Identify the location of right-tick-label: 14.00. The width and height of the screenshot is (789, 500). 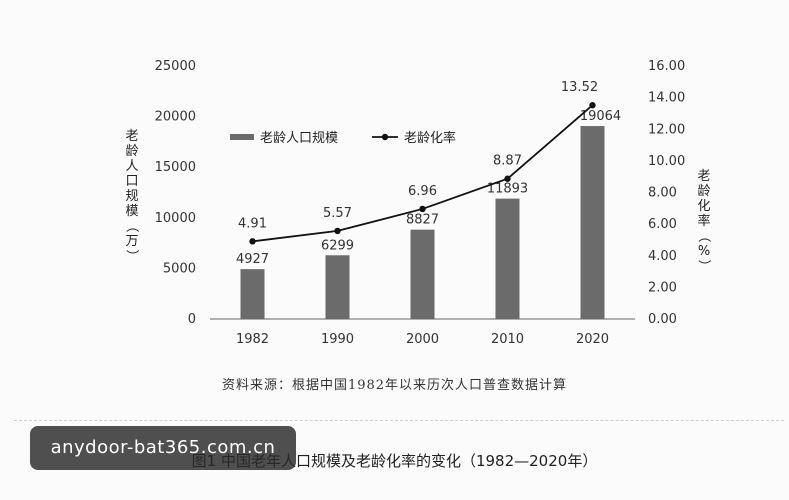
(666, 98).